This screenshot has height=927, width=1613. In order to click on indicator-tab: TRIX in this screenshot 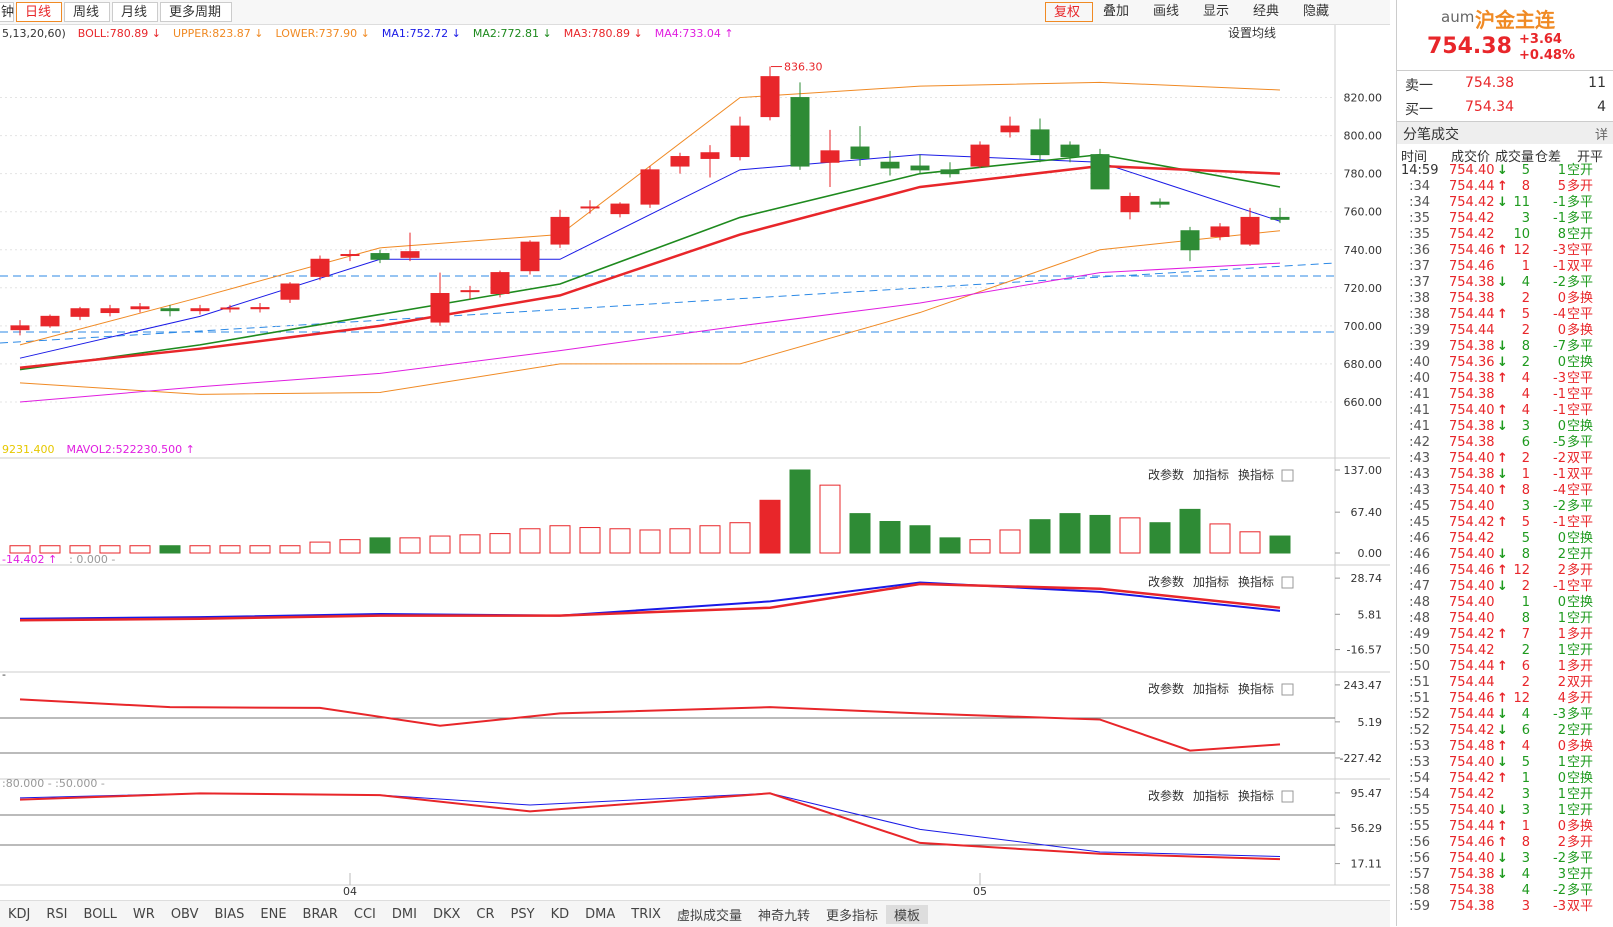, I will do `click(646, 914)`.